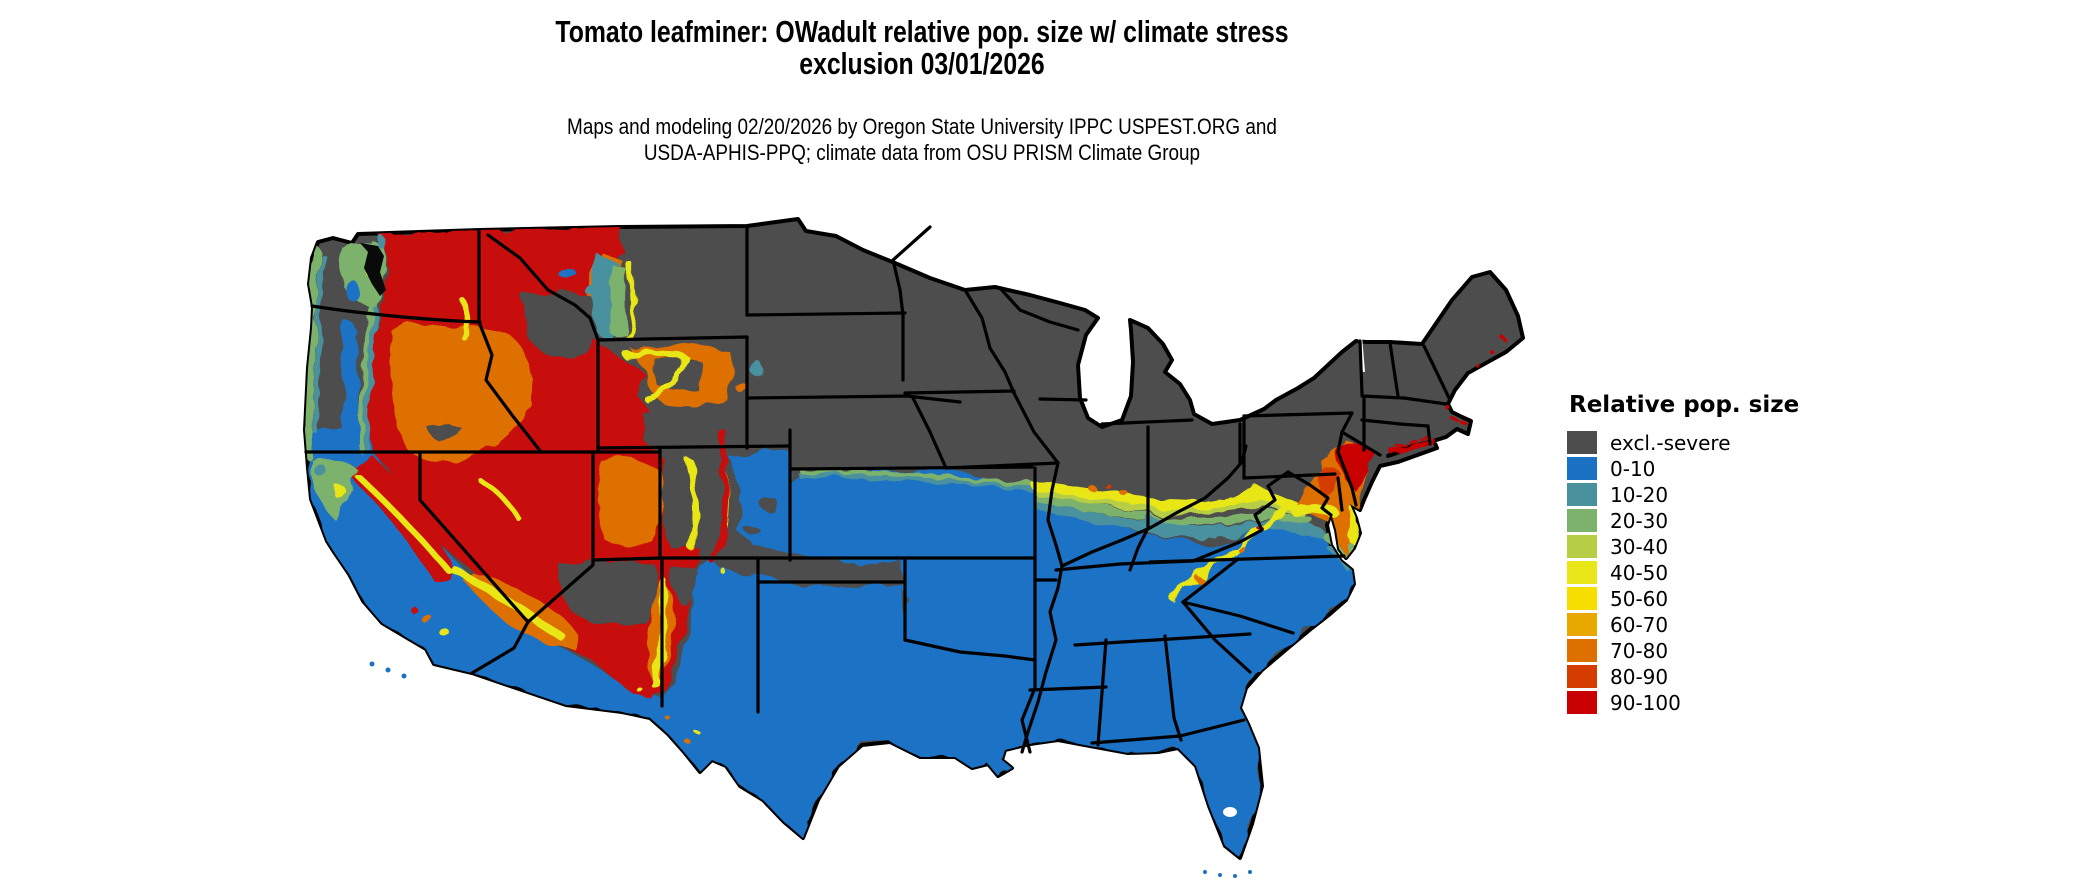 The height and width of the screenshot is (892, 2100). I want to click on legend-item-excl.-severe: excl.-severe, so click(1683, 442).